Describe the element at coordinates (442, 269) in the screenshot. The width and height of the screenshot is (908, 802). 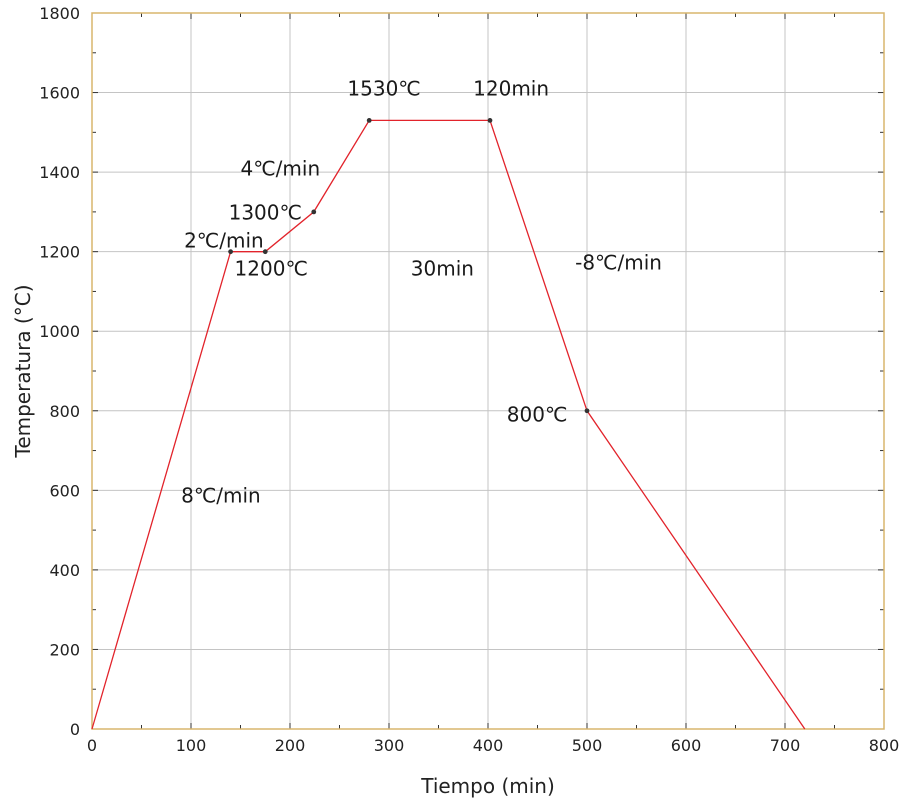
I see `chart-annotation: 30min` at that location.